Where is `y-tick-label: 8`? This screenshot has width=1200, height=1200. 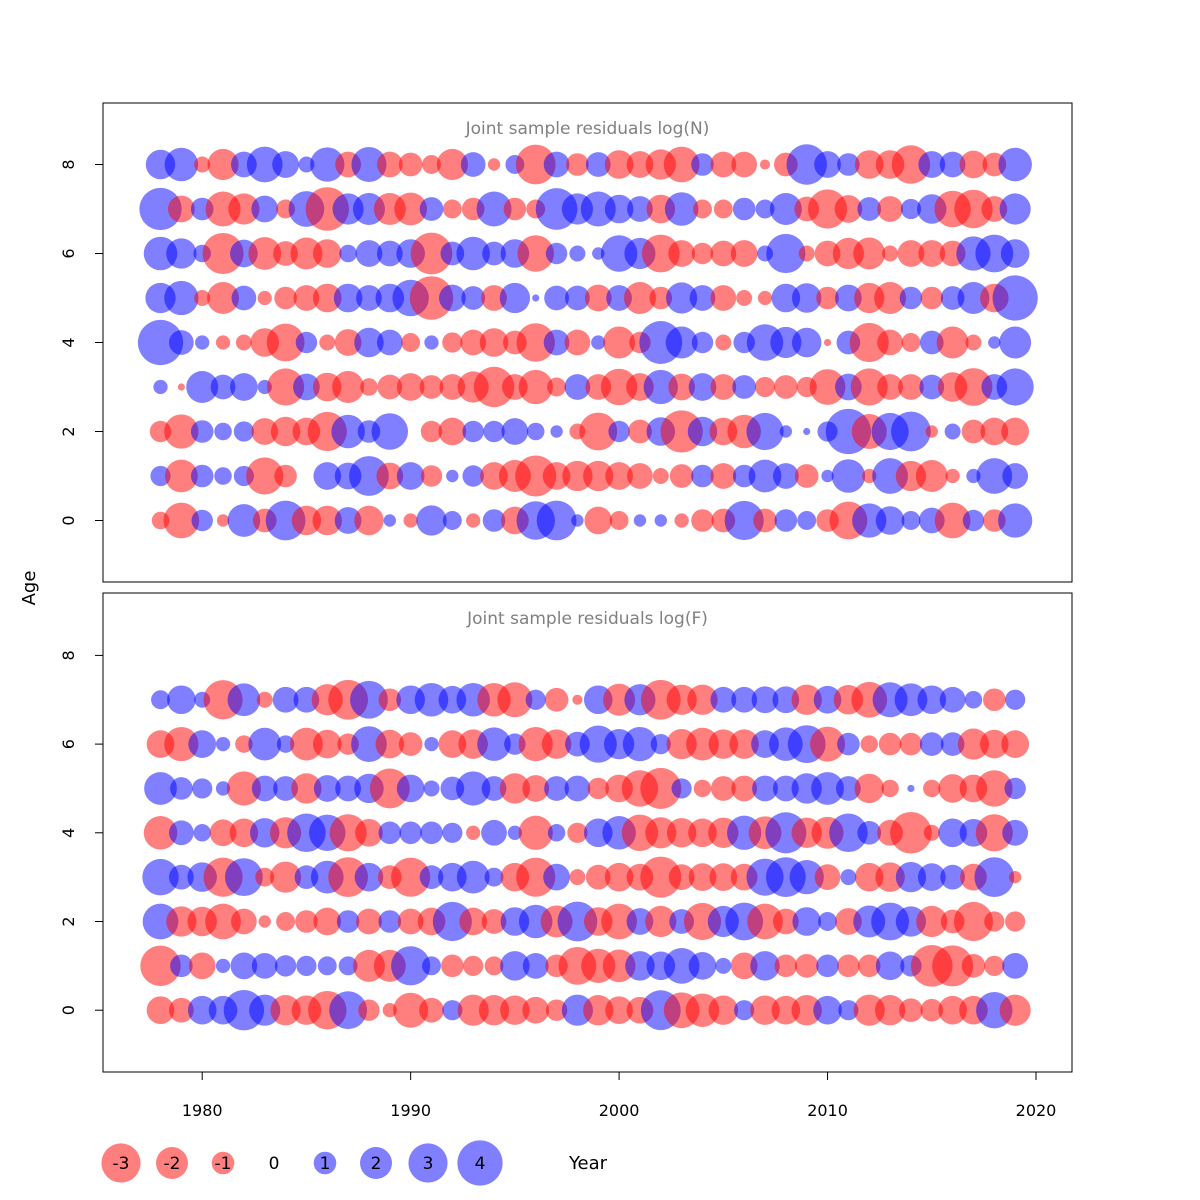
y-tick-label: 8 is located at coordinates (68, 655).